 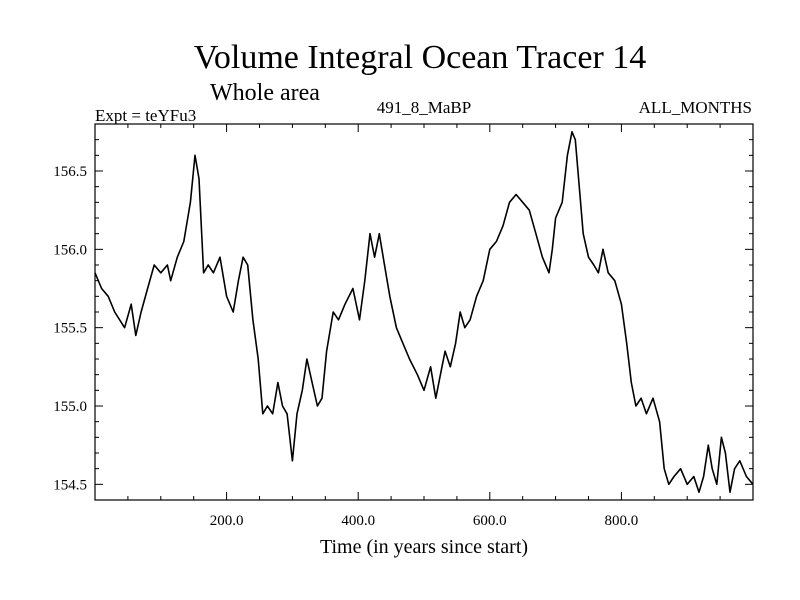 What do you see at coordinates (490, 521) in the screenshot?
I see `x-tick-label: 600.0` at bounding box center [490, 521].